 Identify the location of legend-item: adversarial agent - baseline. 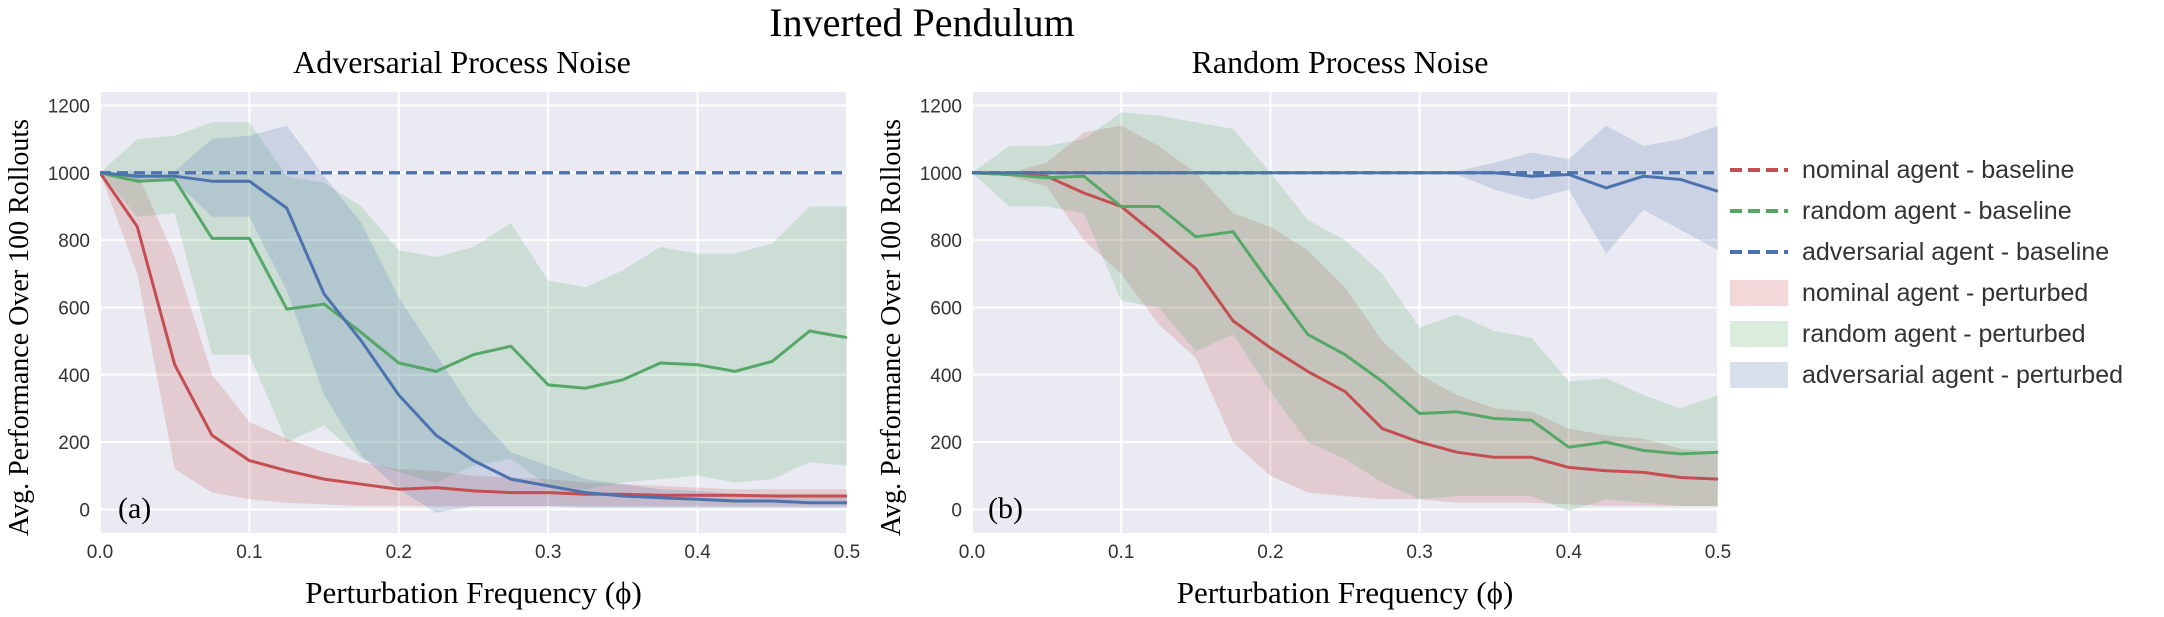
(1919, 252).